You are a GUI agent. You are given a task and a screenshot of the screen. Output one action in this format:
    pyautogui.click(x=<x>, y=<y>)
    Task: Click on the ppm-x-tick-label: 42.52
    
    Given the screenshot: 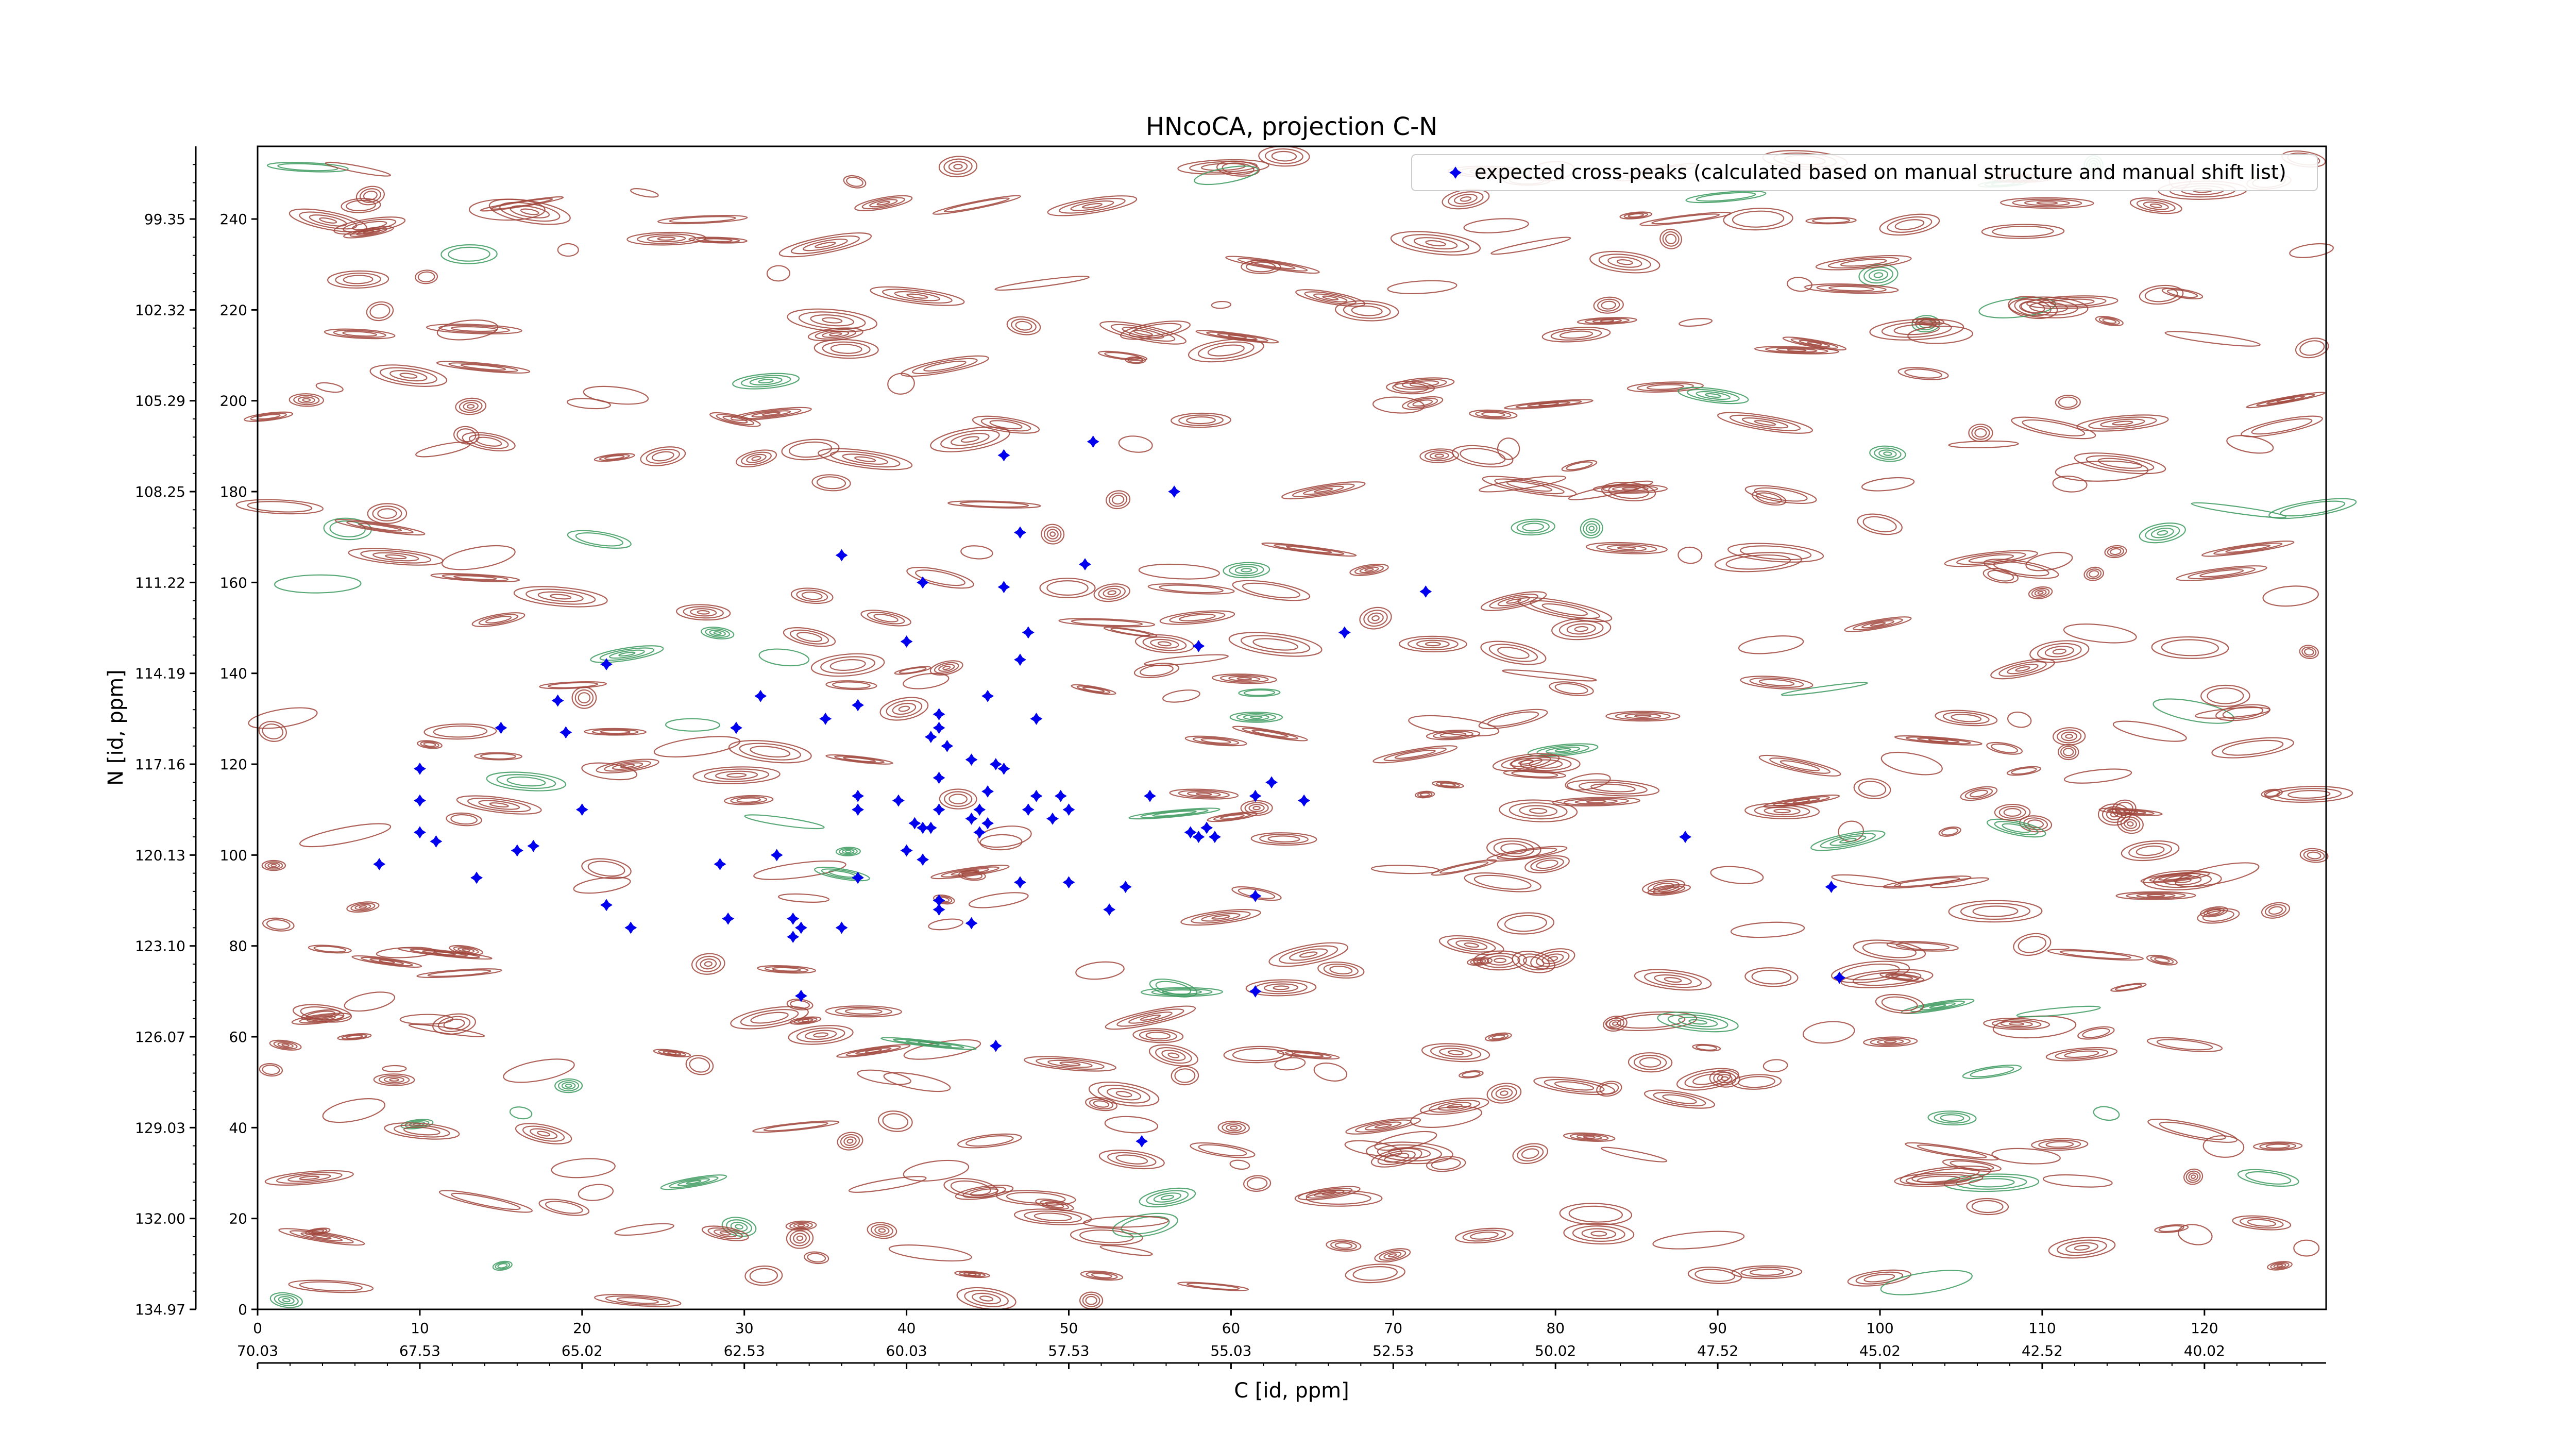 What is the action you would take?
    pyautogui.click(x=2042, y=1350)
    